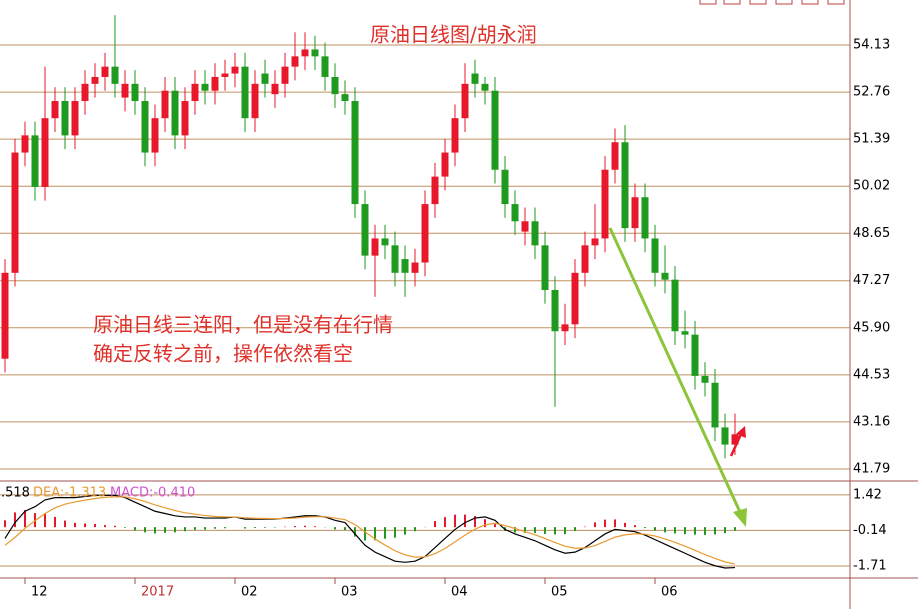 Image resolution: width=918 pixels, height=609 pixels. I want to click on y-tick-label: 44.53, so click(871, 374).